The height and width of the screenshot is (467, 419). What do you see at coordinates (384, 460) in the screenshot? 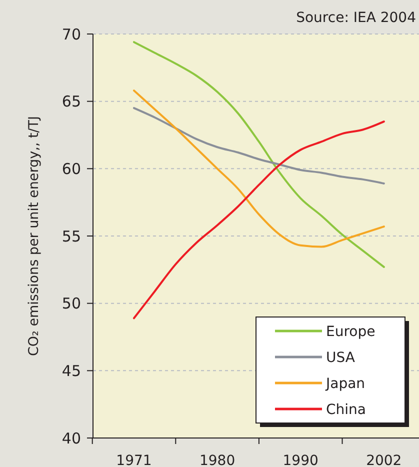
I see `x-tick-label: 2002` at bounding box center [384, 460].